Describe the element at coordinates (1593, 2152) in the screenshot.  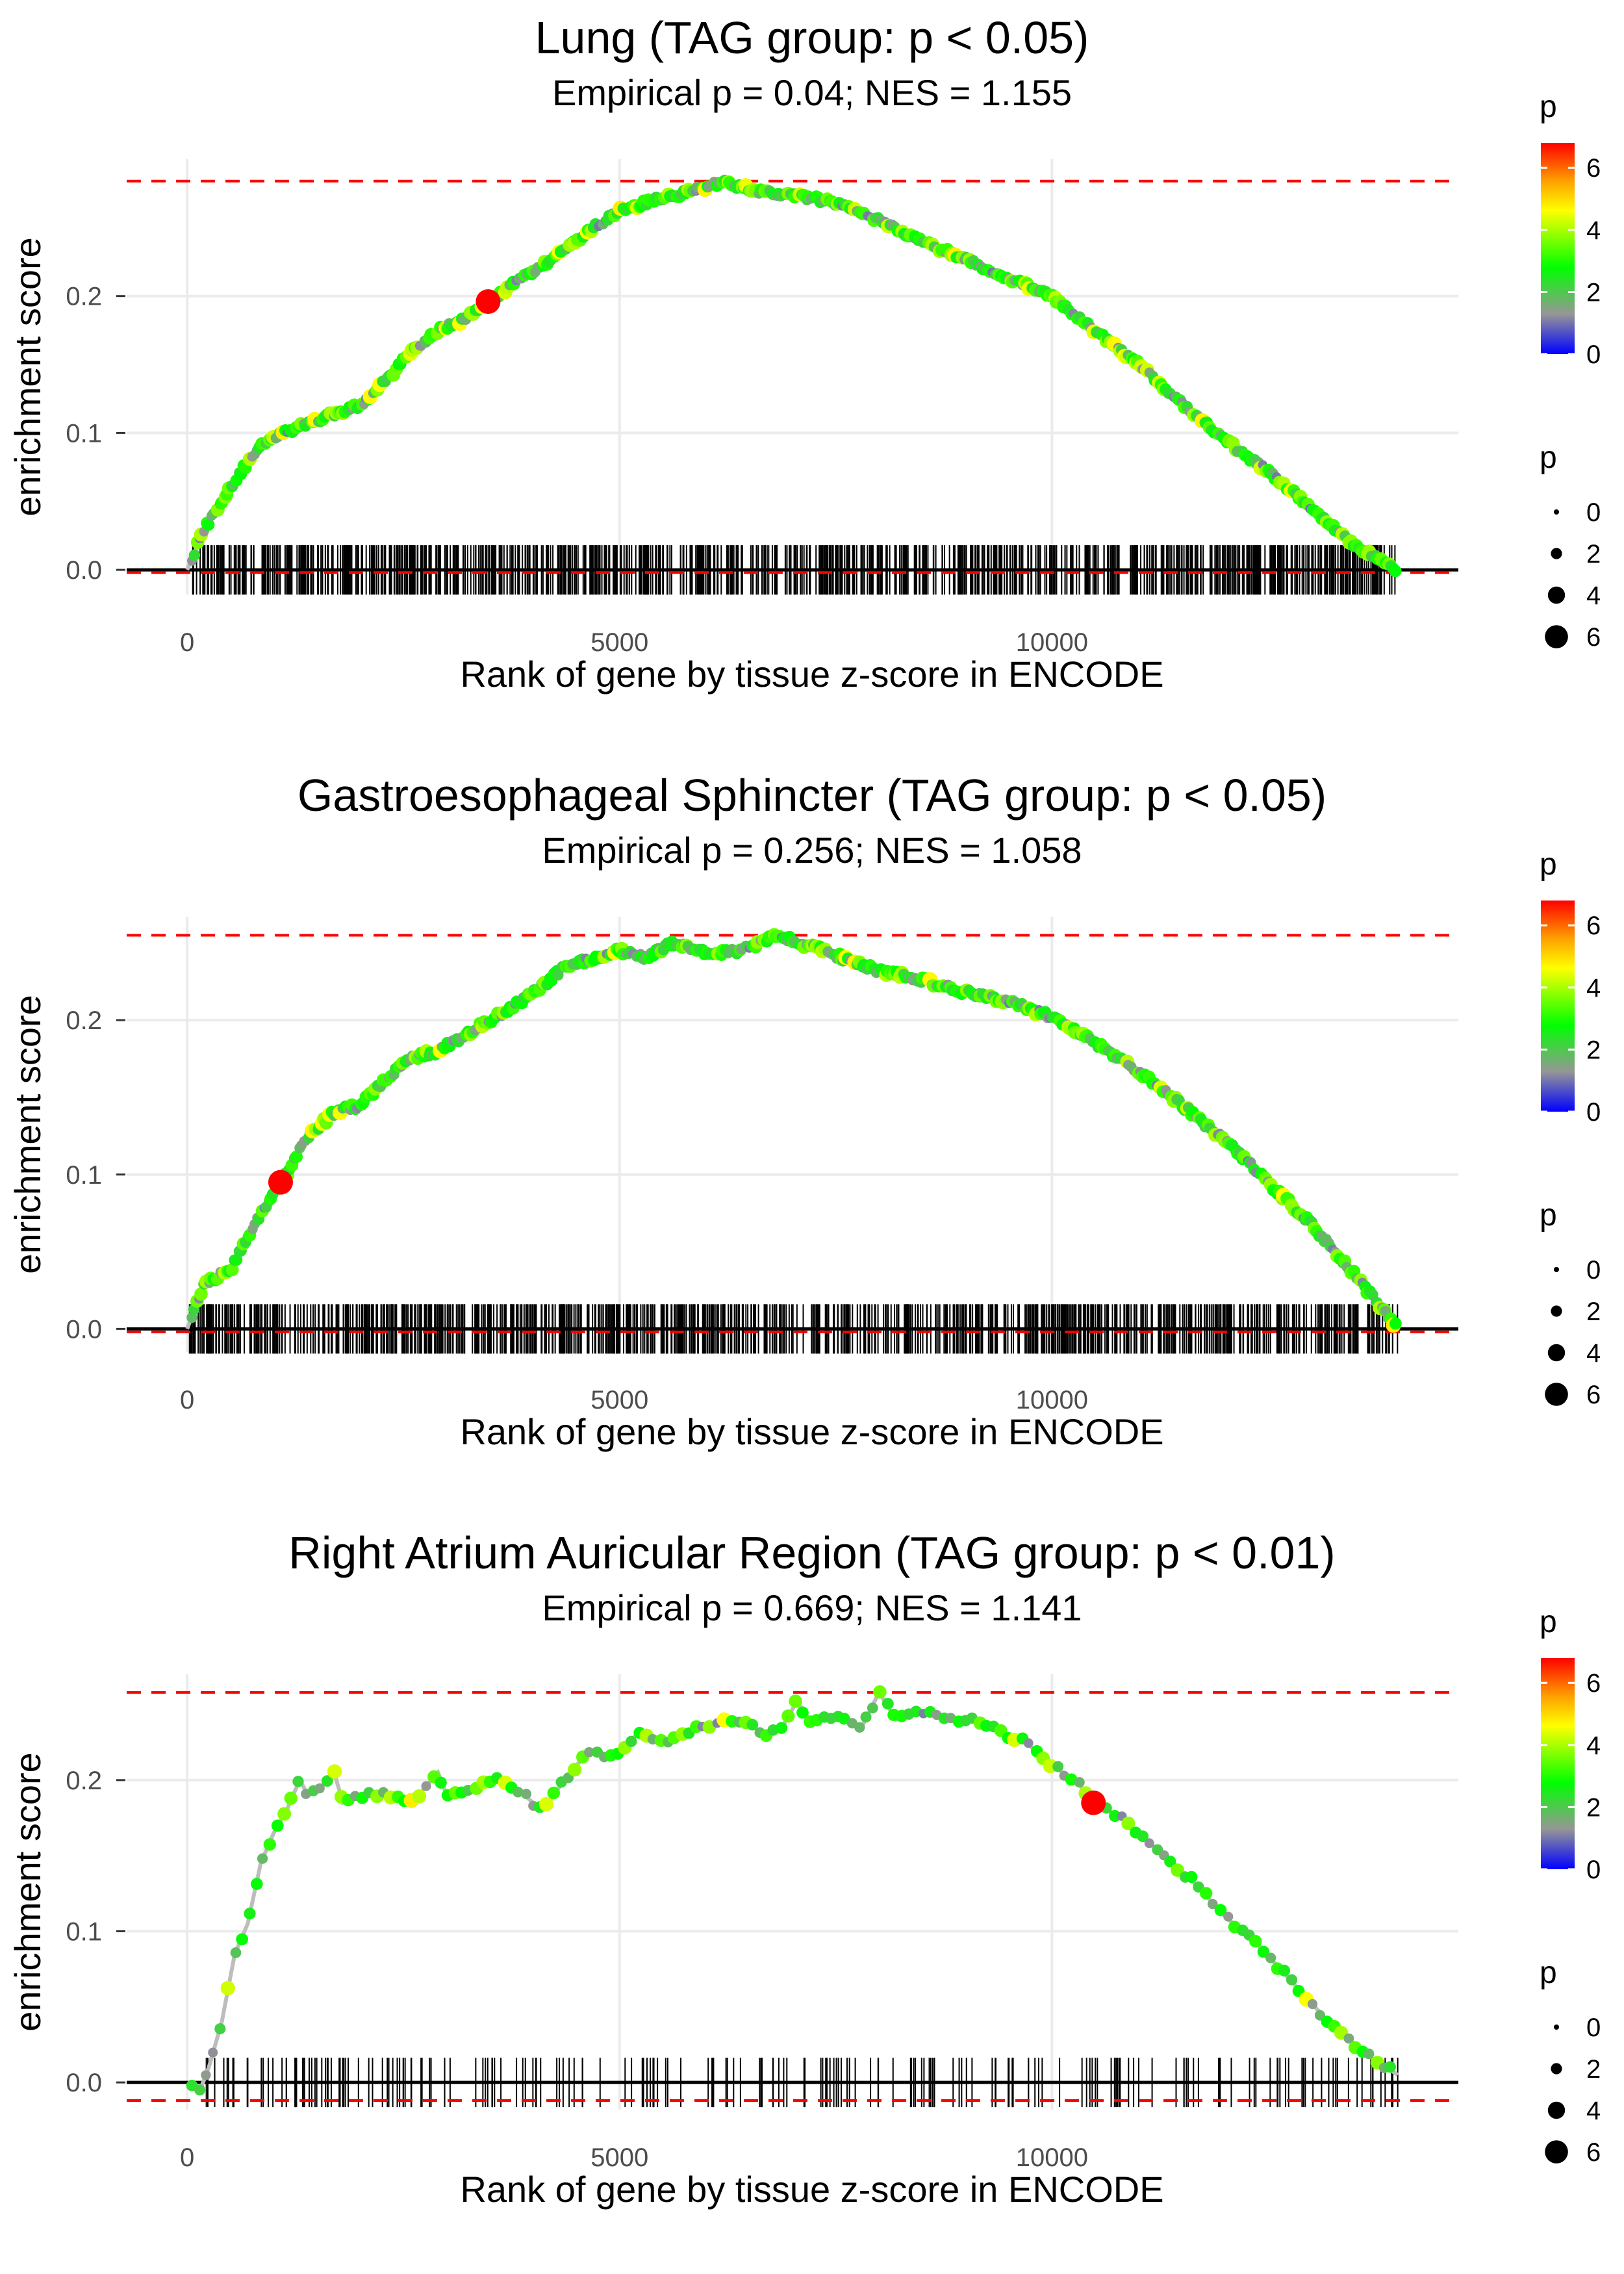
I see `size-legend-label: 6` at that location.